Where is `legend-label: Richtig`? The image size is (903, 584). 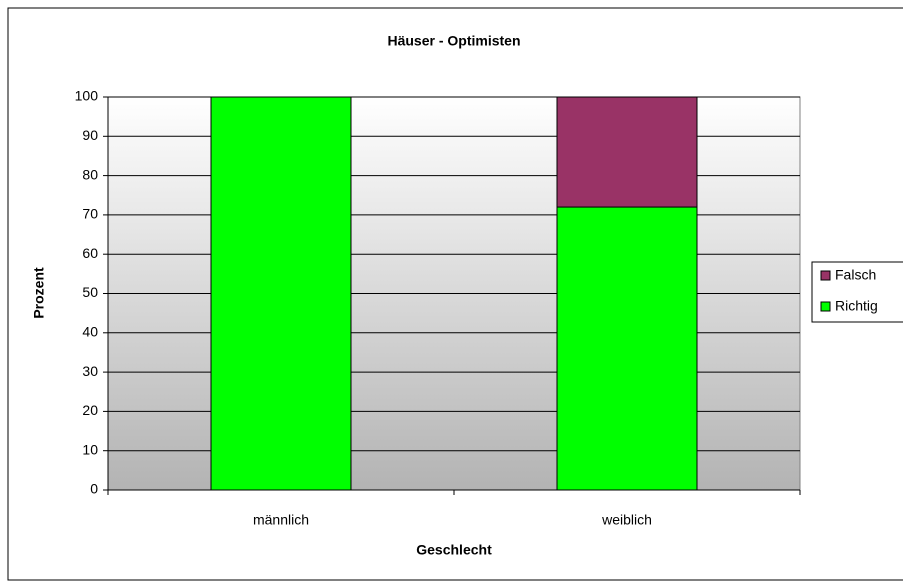
legend-label: Richtig is located at coordinates (856, 306).